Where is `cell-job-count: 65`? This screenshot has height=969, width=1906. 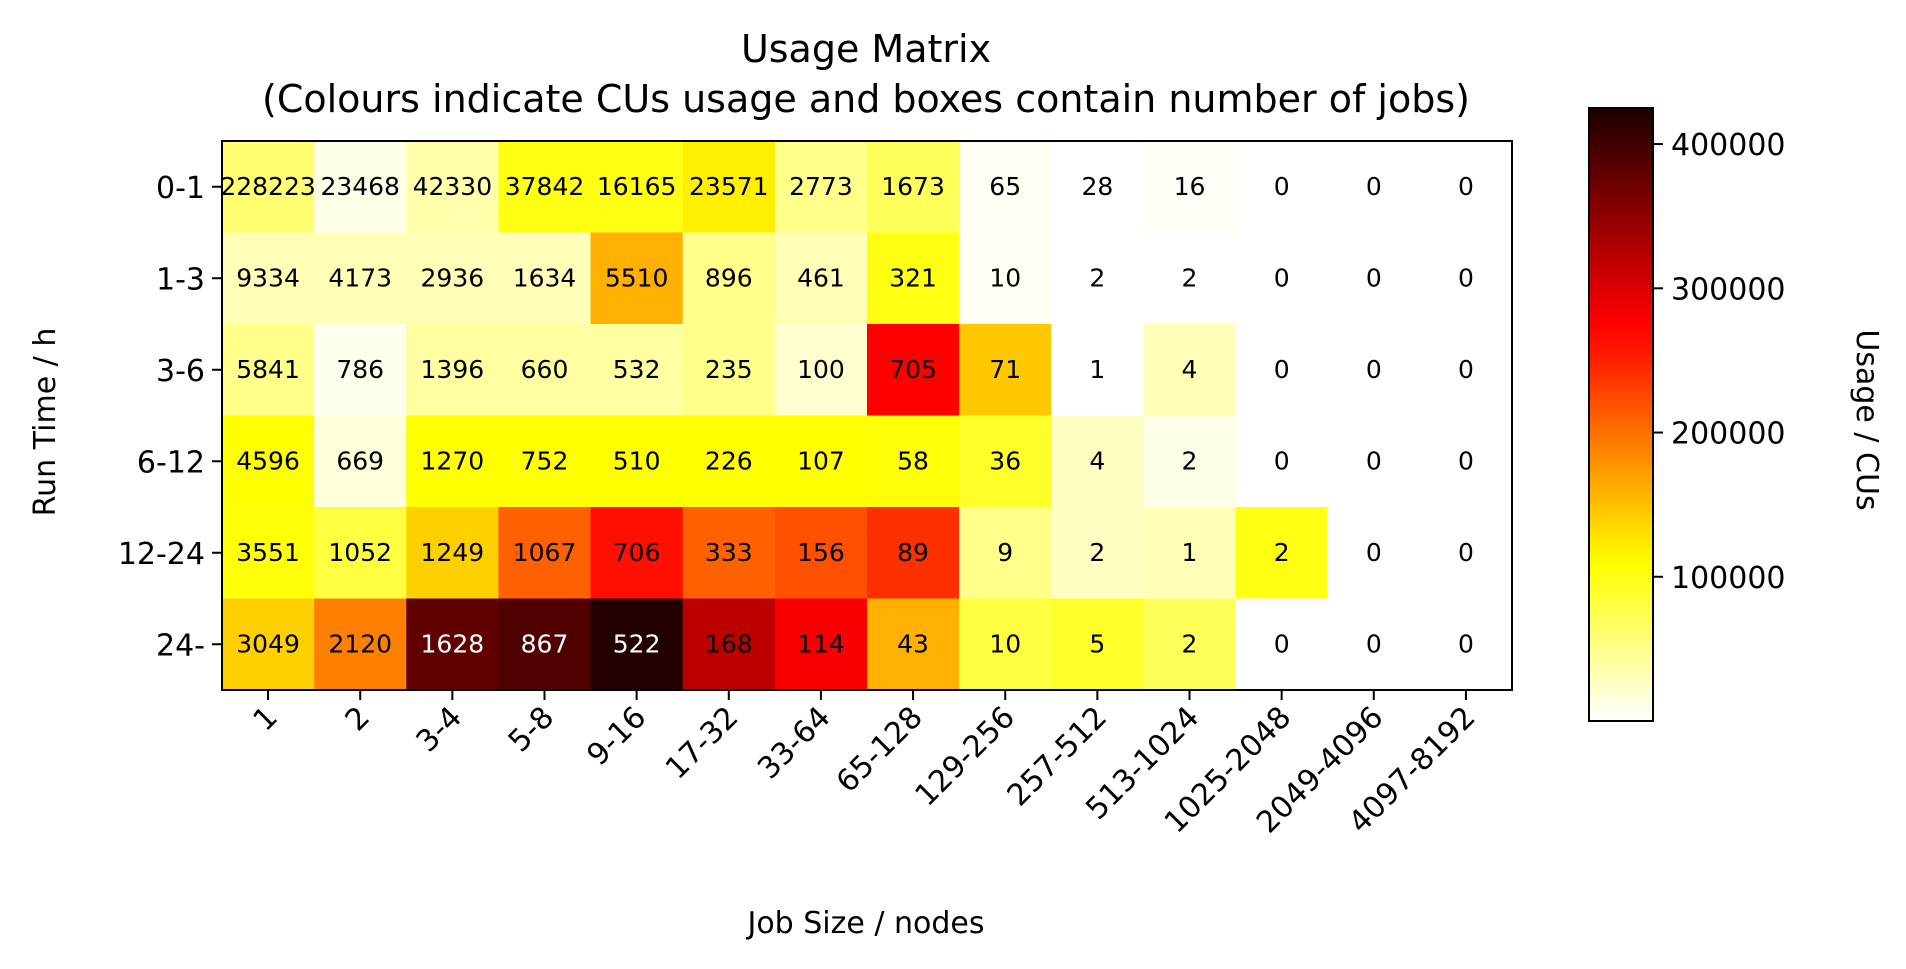 cell-job-count: 65 is located at coordinates (1005, 186).